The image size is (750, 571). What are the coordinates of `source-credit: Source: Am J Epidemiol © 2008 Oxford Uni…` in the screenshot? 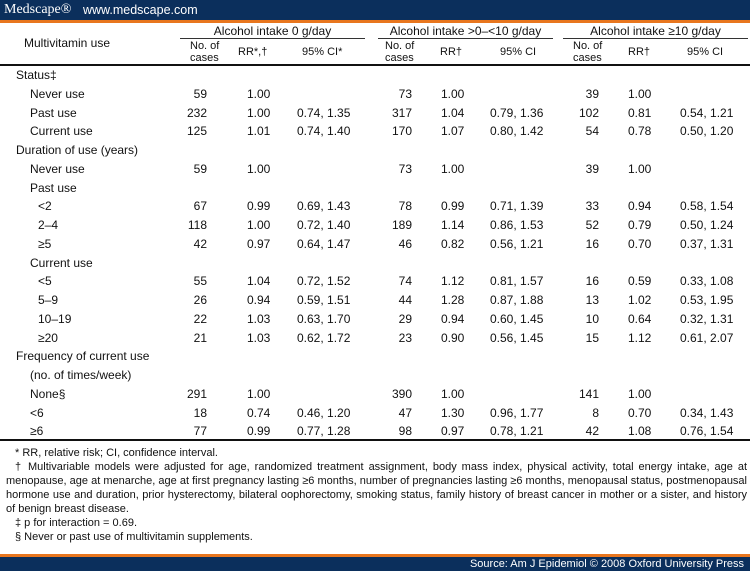 It's located at (606, 564).